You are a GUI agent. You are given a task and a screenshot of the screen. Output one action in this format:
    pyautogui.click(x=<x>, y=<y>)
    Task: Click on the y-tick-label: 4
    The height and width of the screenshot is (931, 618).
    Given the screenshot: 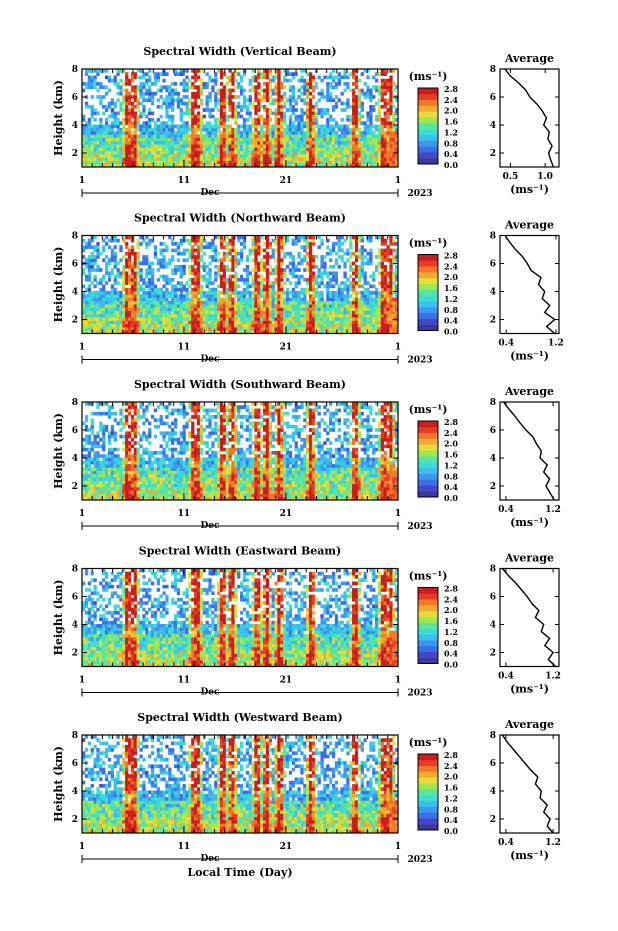 What is the action you would take?
    pyautogui.click(x=75, y=126)
    